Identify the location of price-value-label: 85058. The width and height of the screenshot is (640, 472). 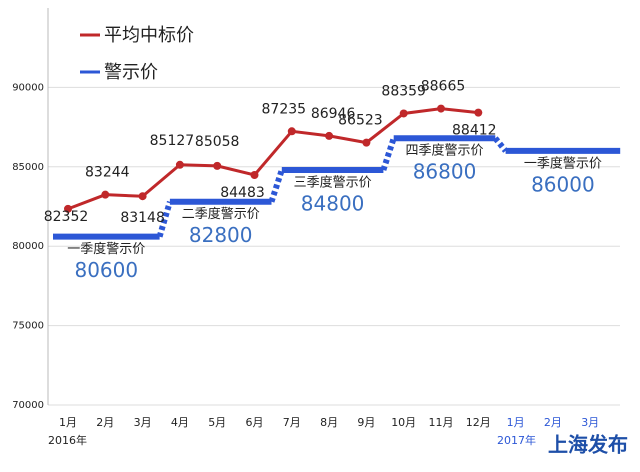
(217, 142).